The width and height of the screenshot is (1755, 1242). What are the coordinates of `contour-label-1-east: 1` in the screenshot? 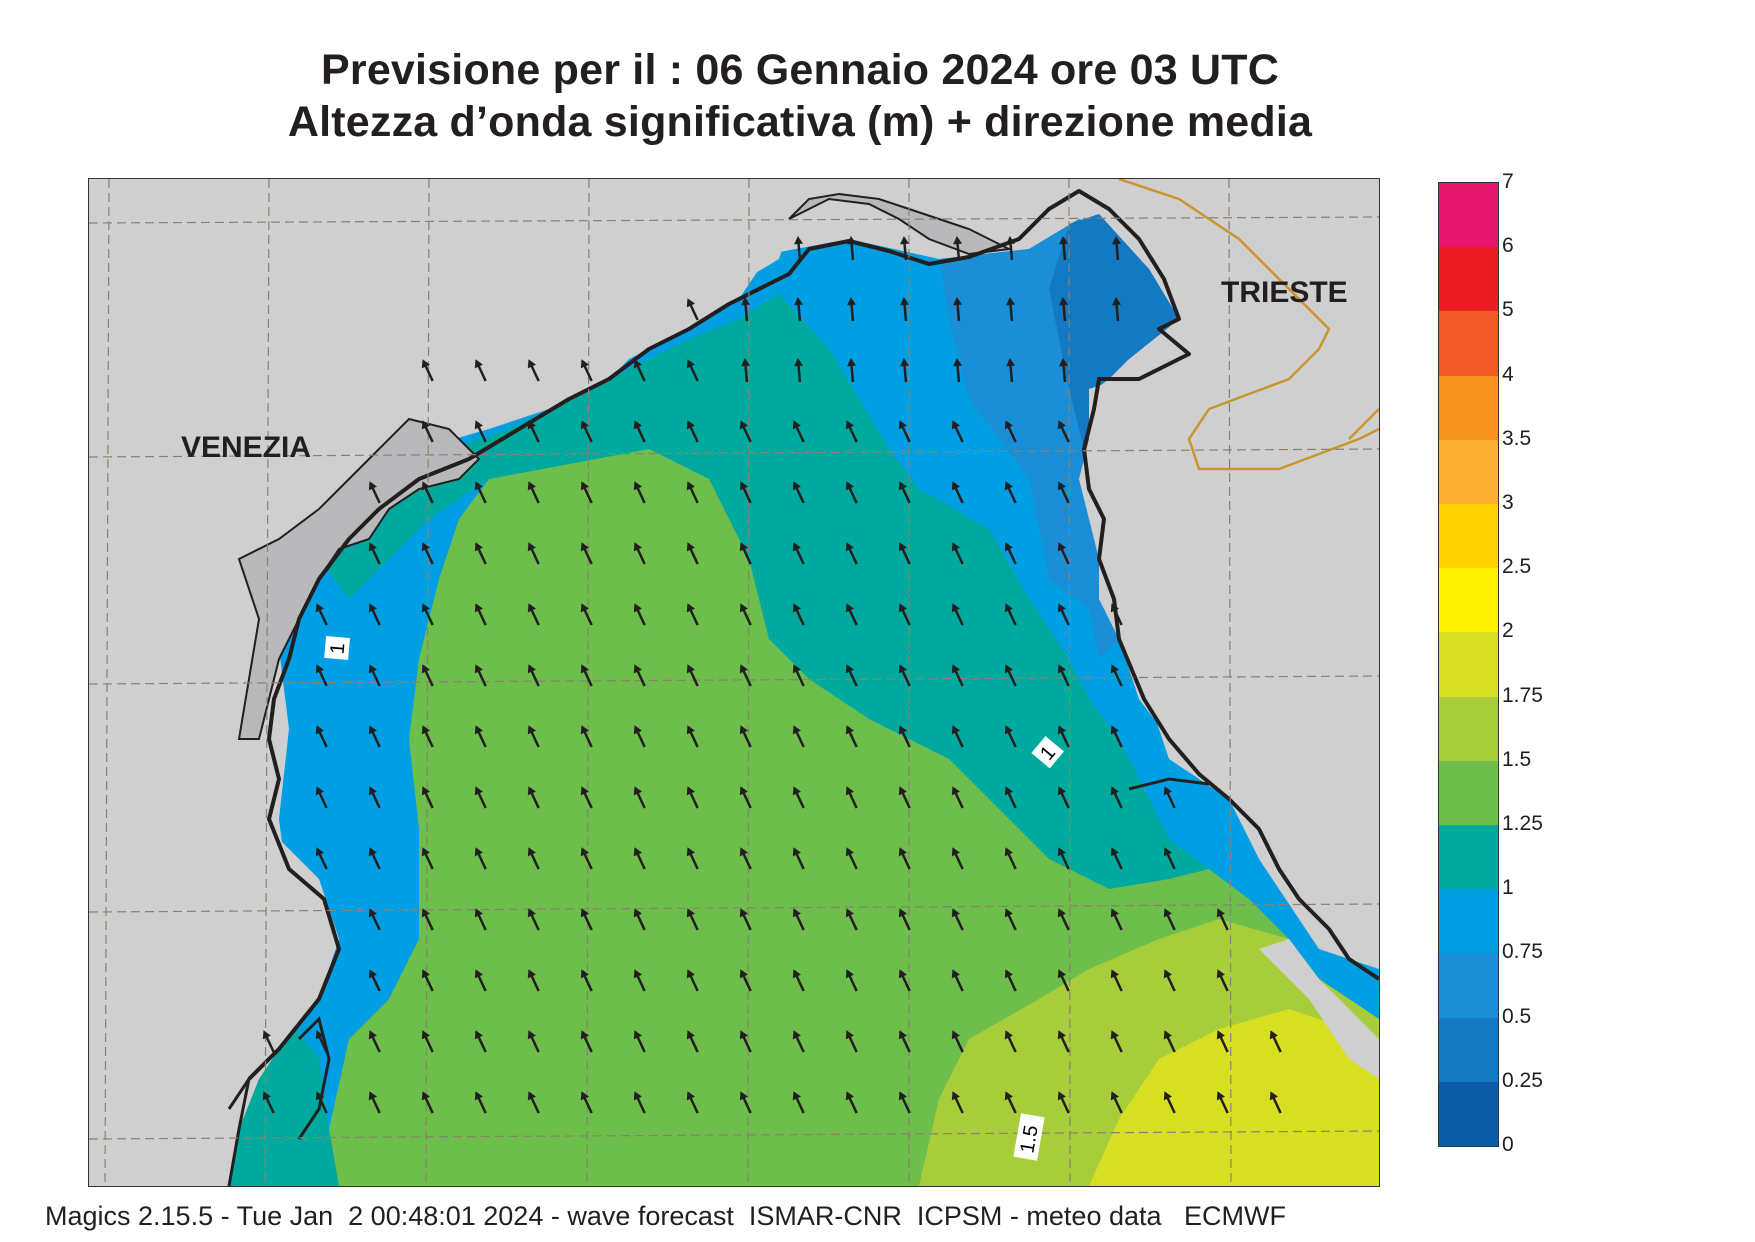 It's located at (1047, 752).